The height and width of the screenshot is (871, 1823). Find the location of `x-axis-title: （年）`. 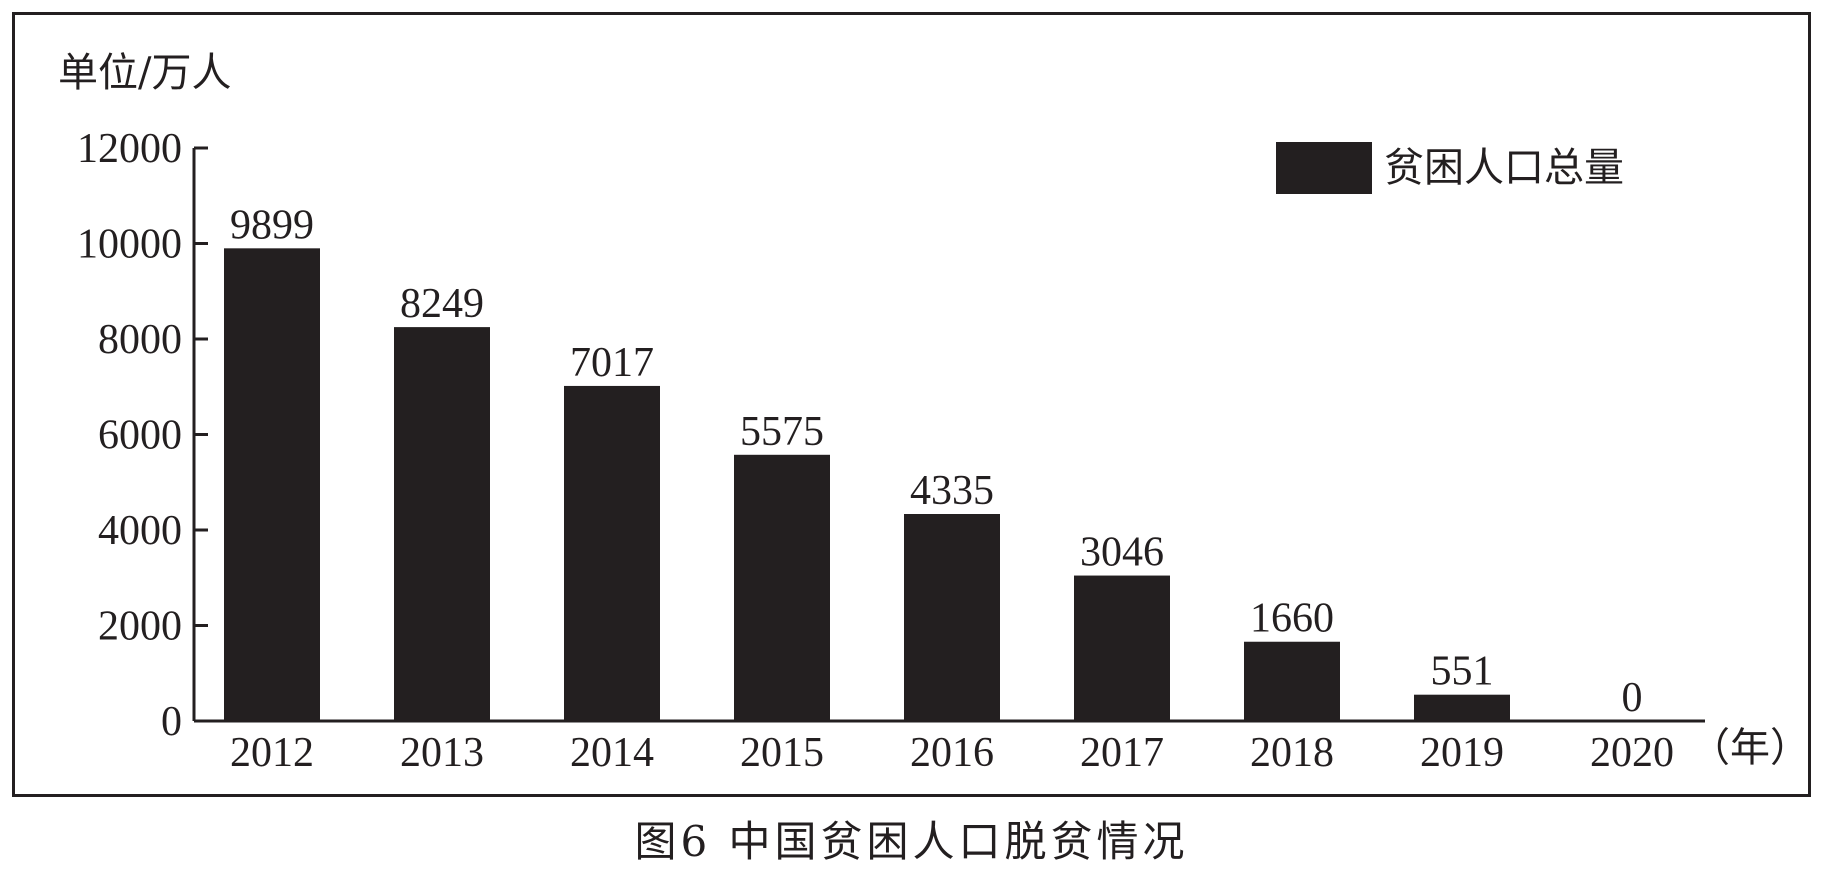

x-axis-title: （年） is located at coordinates (1750, 748).